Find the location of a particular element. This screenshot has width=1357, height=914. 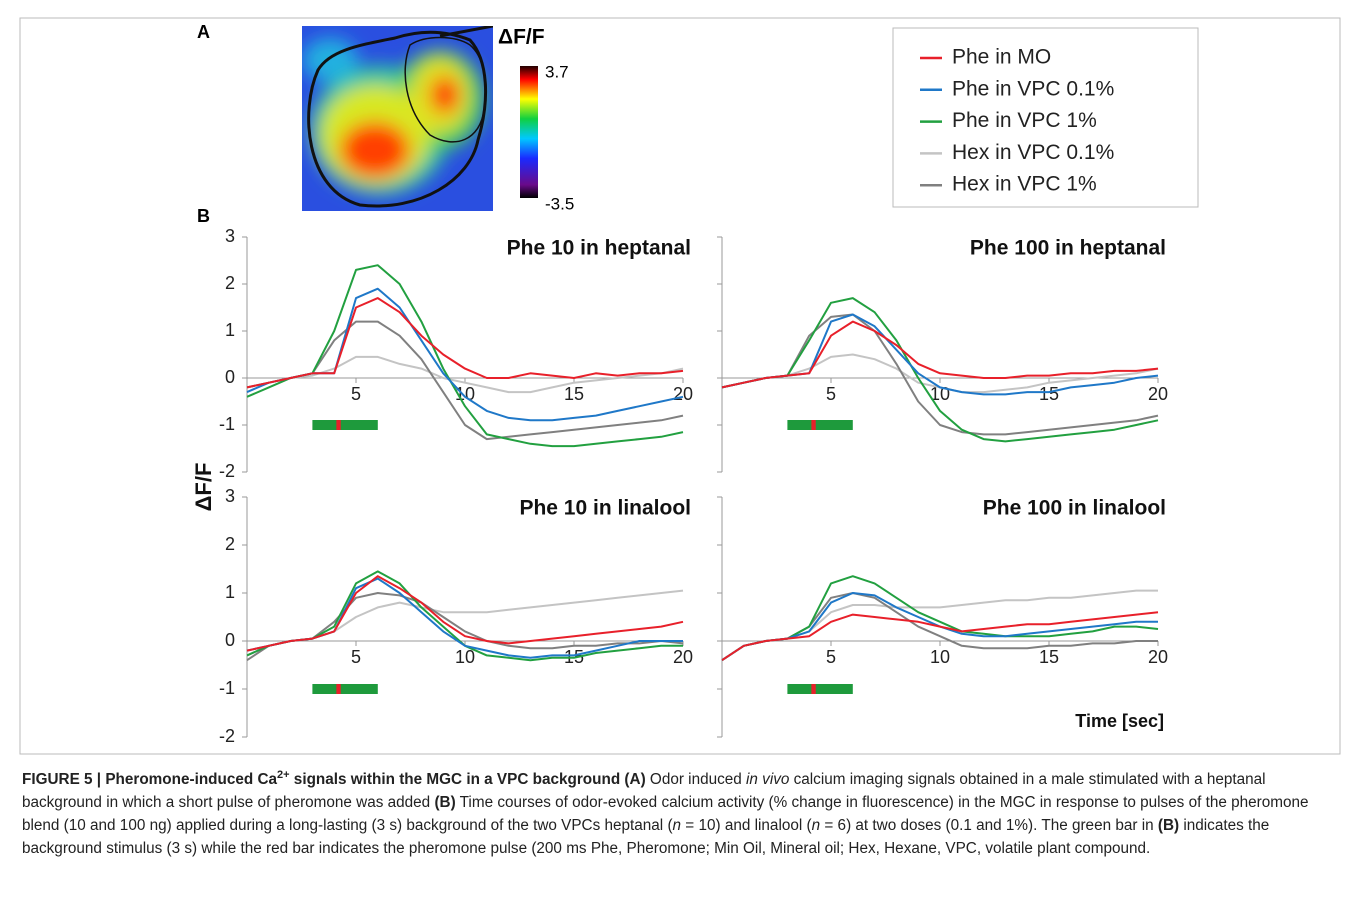

panel-title: Phe 10 in heptanal is located at coordinates (599, 248).